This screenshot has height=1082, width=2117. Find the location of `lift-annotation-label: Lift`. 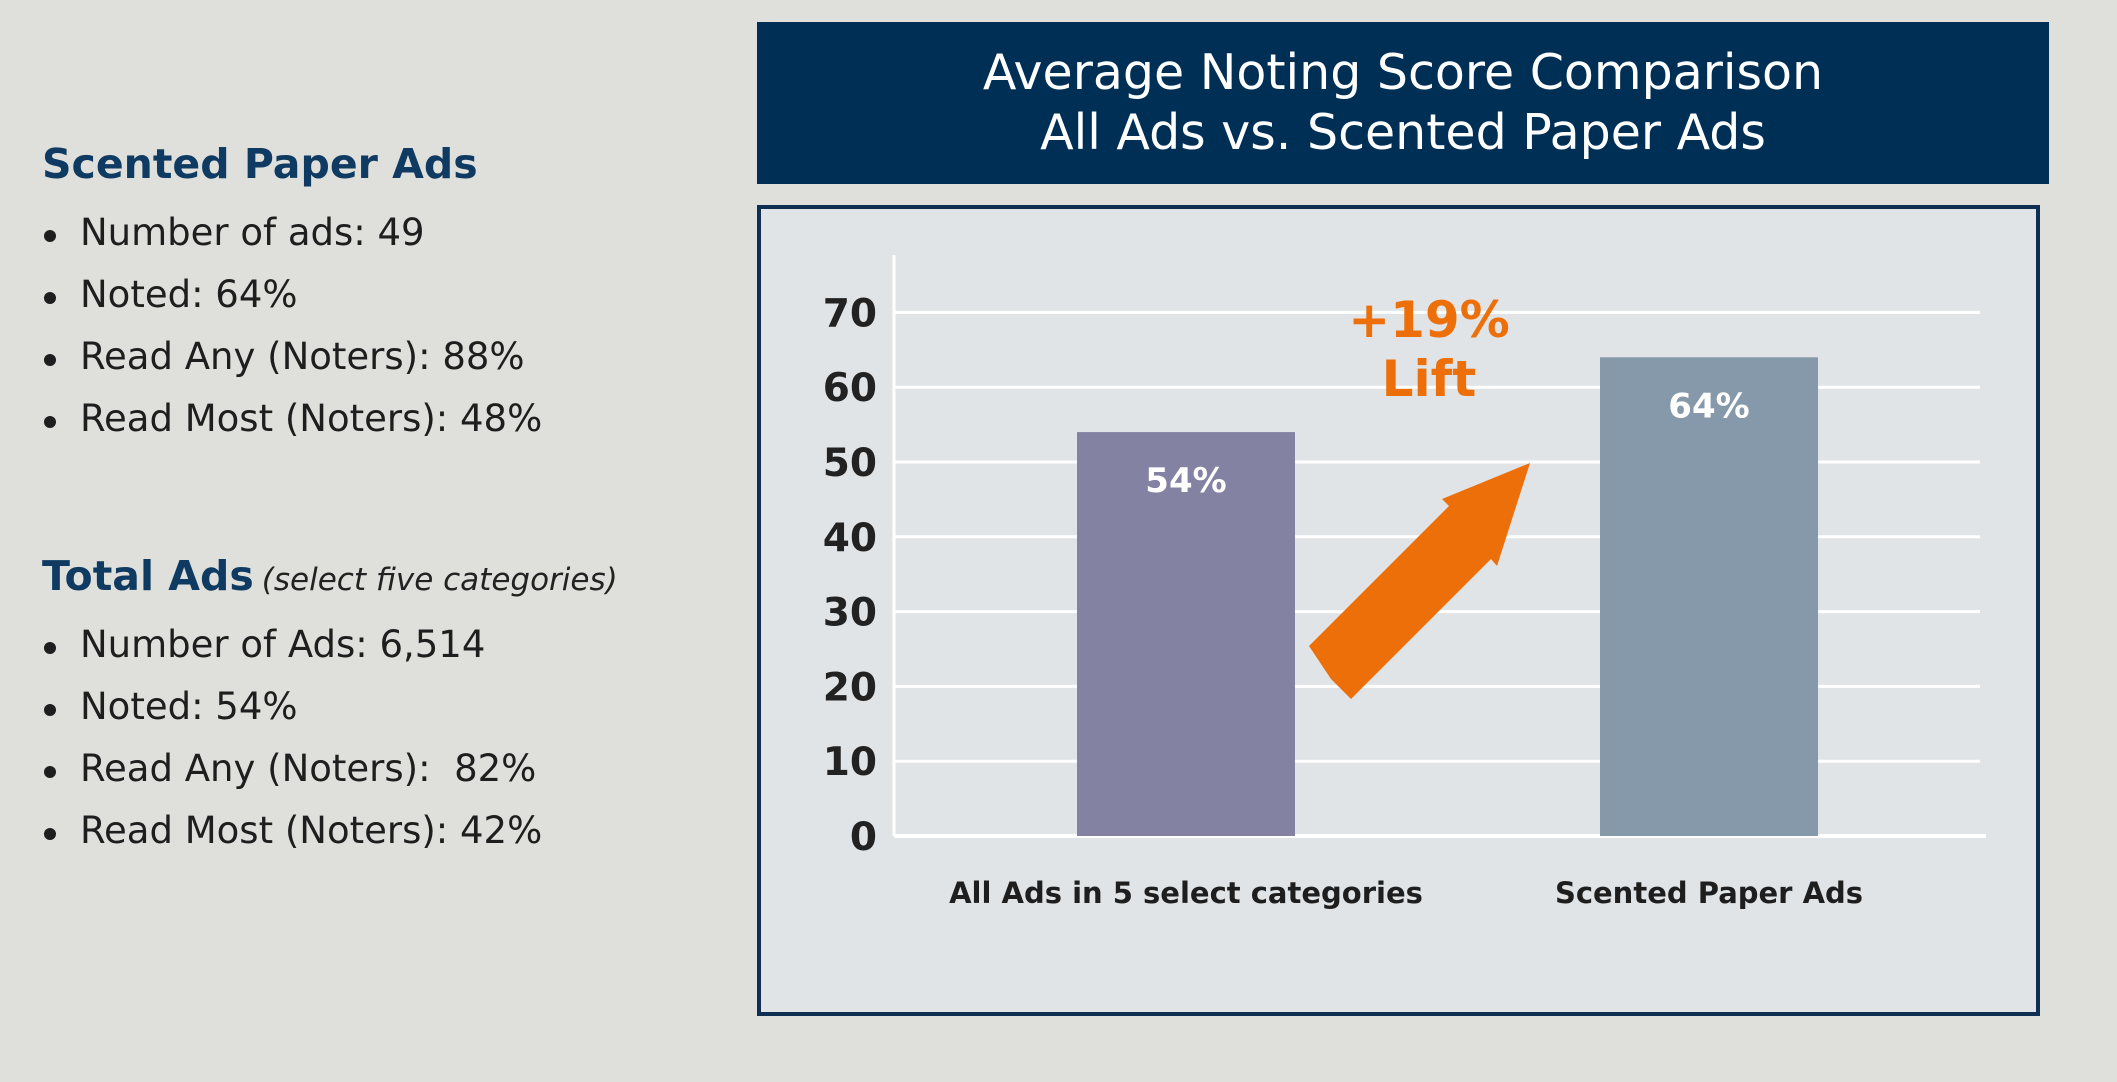

lift-annotation-label: Lift is located at coordinates (1429, 379).